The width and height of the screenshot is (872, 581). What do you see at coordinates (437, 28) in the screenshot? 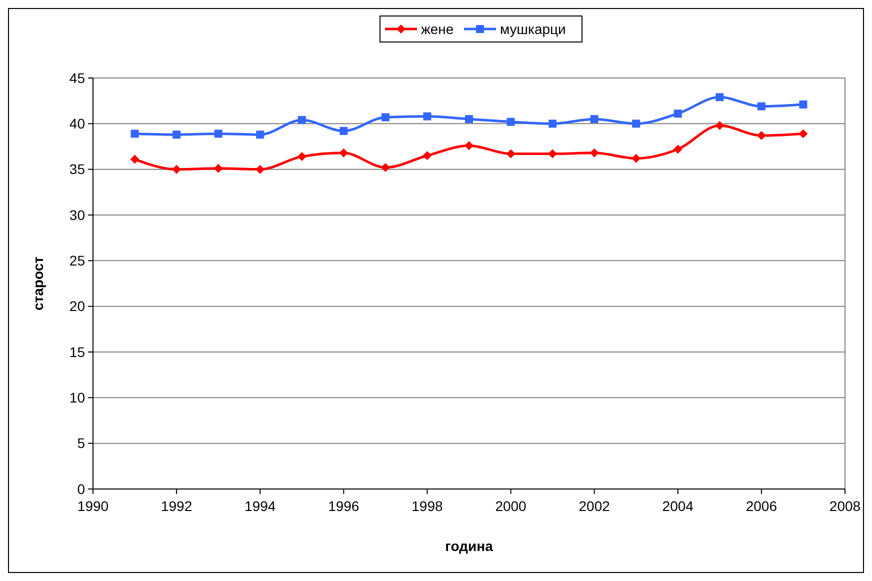
I see `legend-label: жене` at bounding box center [437, 28].